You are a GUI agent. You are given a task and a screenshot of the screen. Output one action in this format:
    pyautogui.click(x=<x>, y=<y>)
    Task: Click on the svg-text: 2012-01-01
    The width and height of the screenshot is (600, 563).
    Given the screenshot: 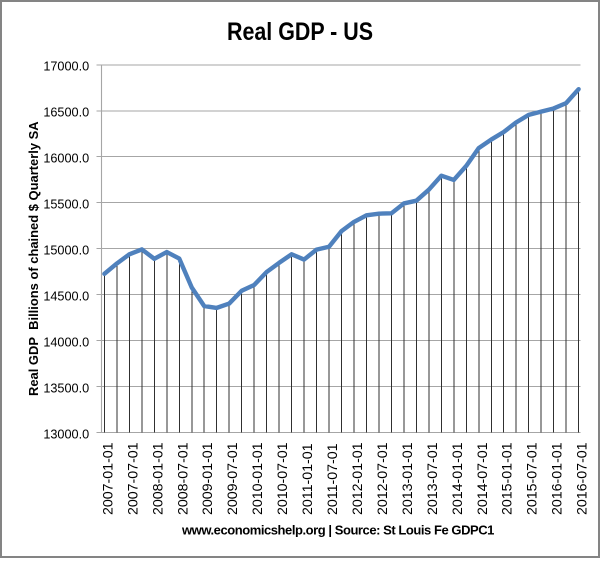 What is the action you would take?
    pyautogui.click(x=358, y=478)
    